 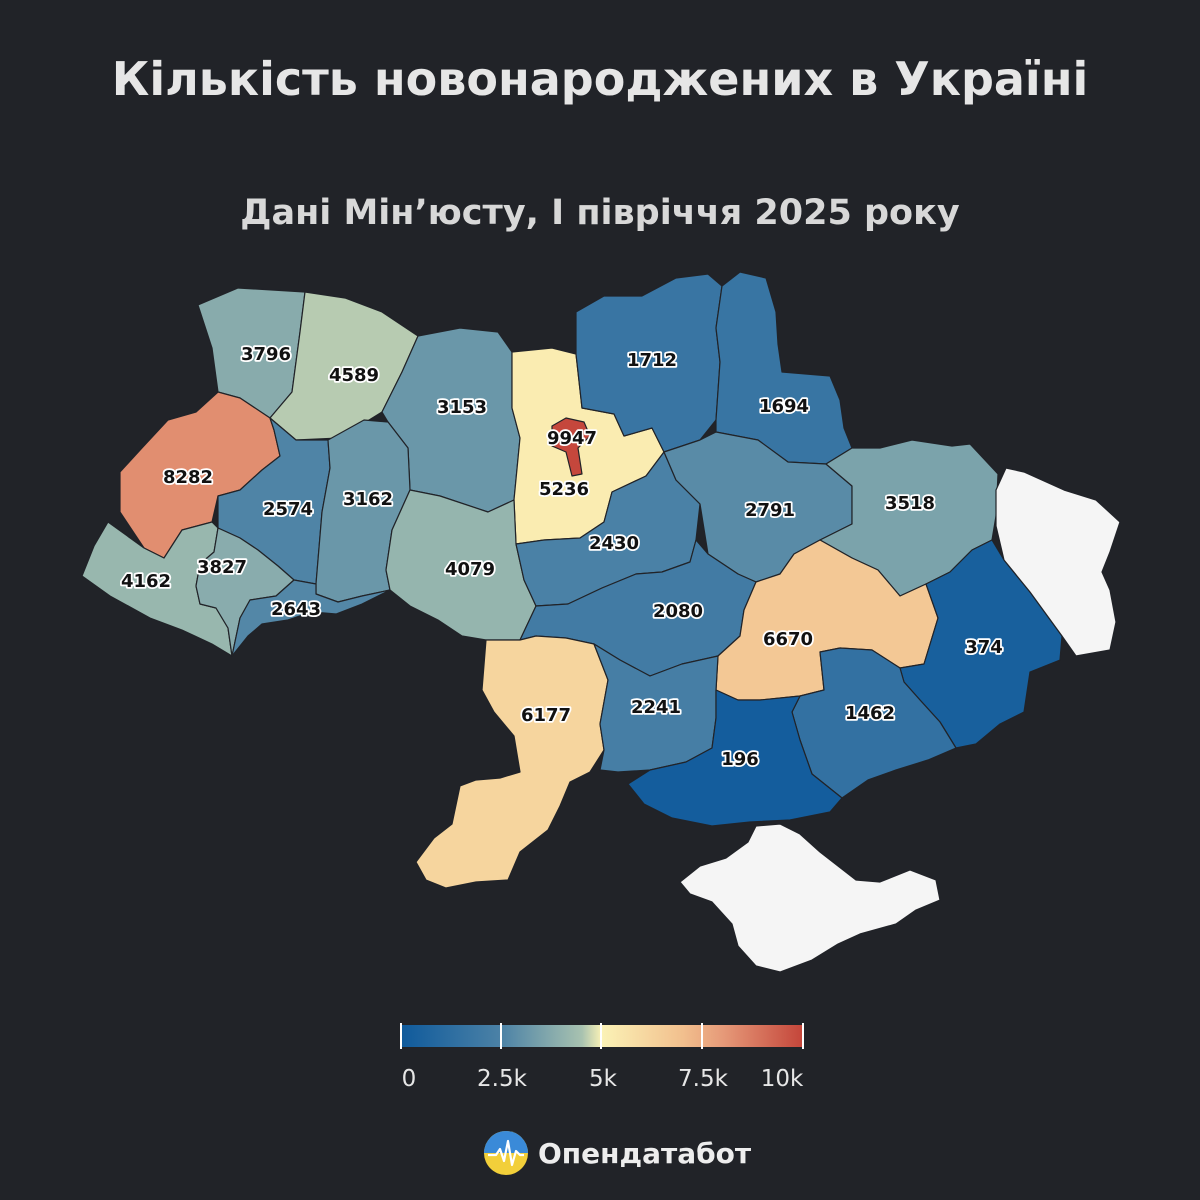 What do you see at coordinates (703, 1079) in the screenshot?
I see `color-scale-label: 7.5k` at bounding box center [703, 1079].